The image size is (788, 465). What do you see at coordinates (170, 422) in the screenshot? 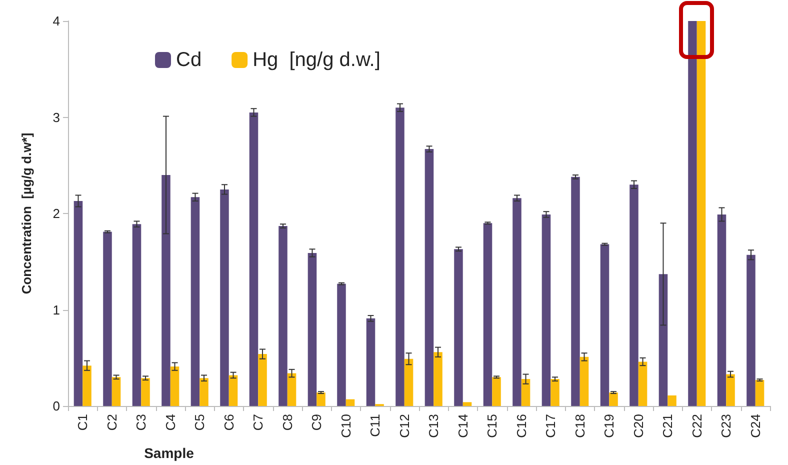
I see `x-tick-label: C4` at bounding box center [170, 422].